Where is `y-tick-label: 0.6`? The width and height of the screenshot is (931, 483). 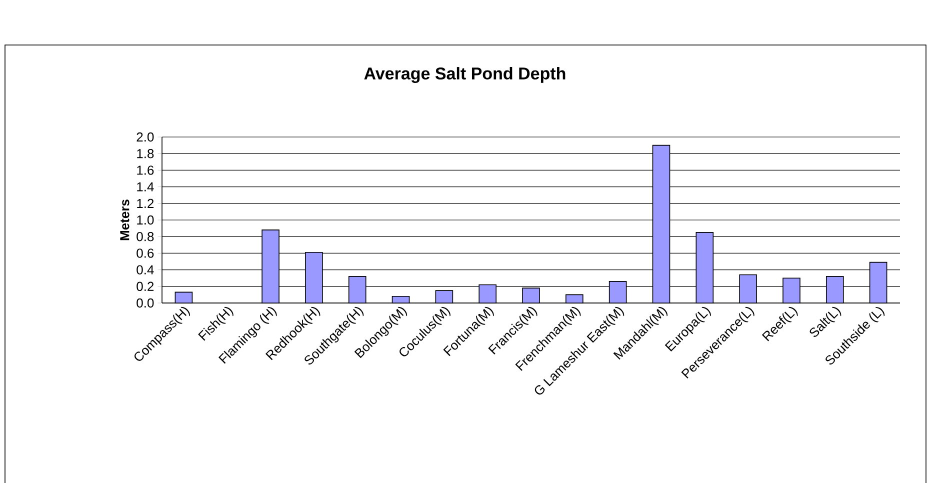 y-tick-label: 0.6 is located at coordinates (145, 253).